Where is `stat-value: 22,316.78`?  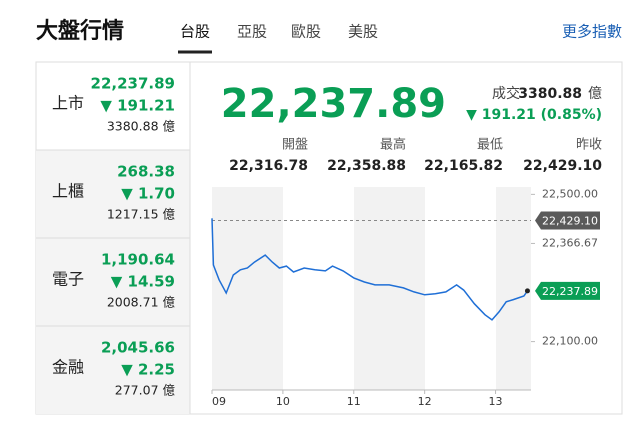
stat-value: 22,316.78 is located at coordinates (268, 166).